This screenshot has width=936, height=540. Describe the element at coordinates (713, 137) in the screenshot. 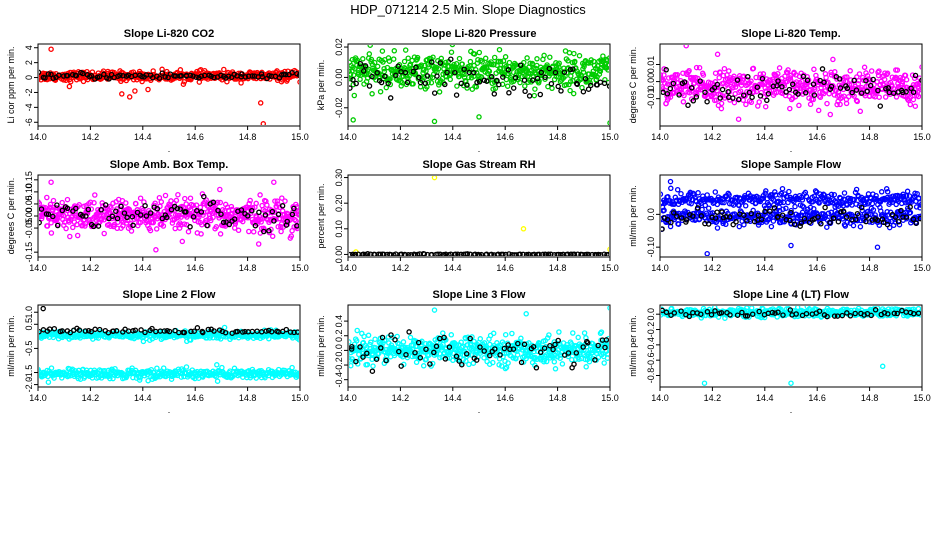

I see `x-tick-label: 14.2` at that location.